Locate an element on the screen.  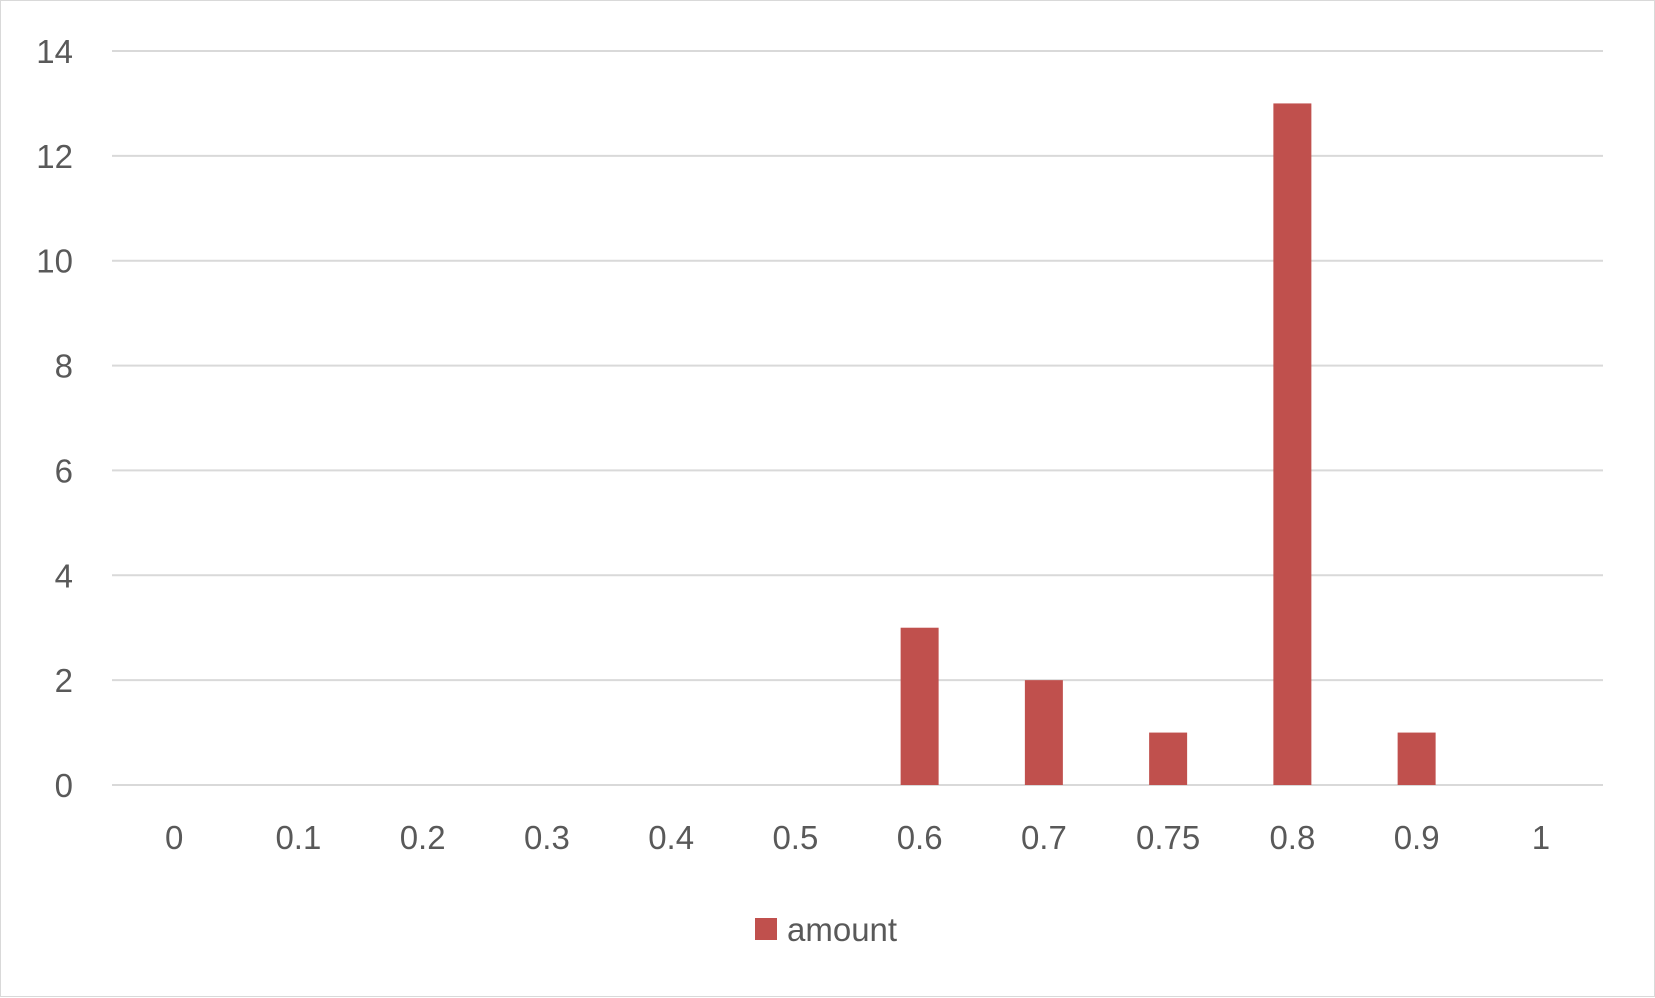
y-tick-label: 8 is located at coordinates (64, 366).